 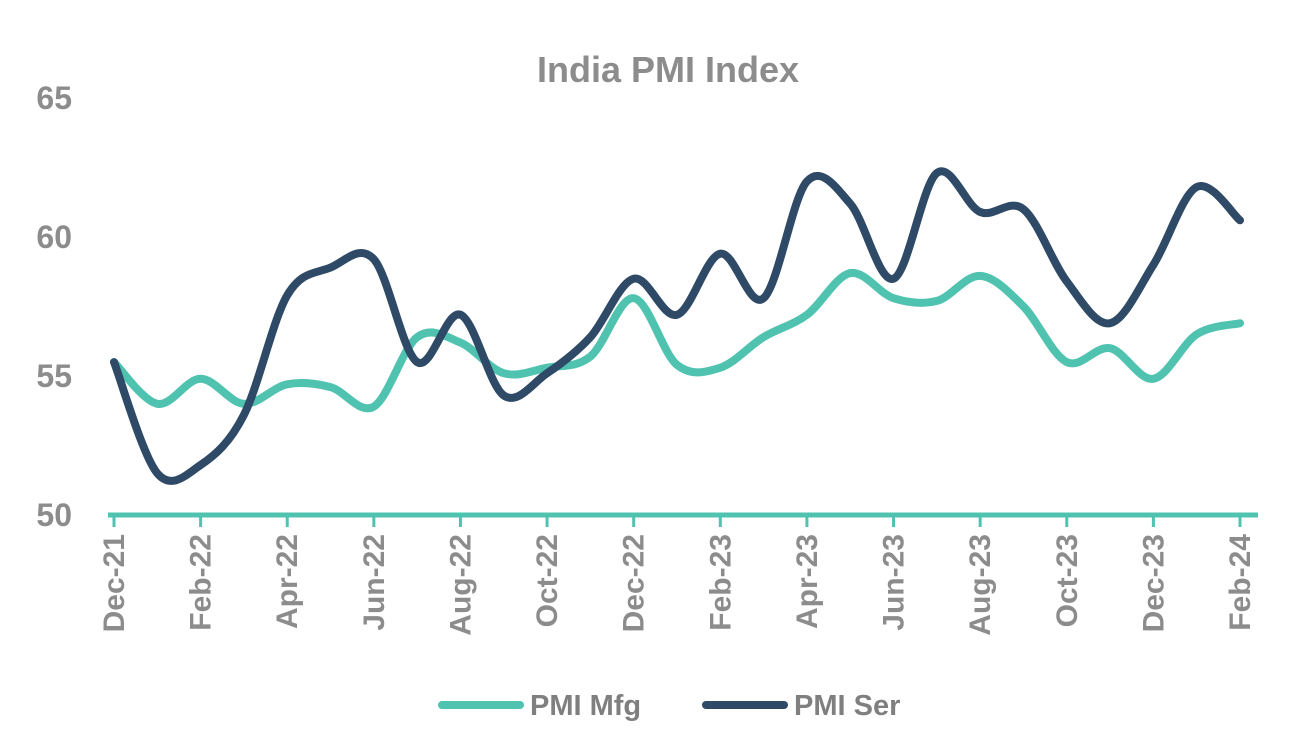 I want to click on x-tick-label: Aug-22, so click(x=460, y=585).